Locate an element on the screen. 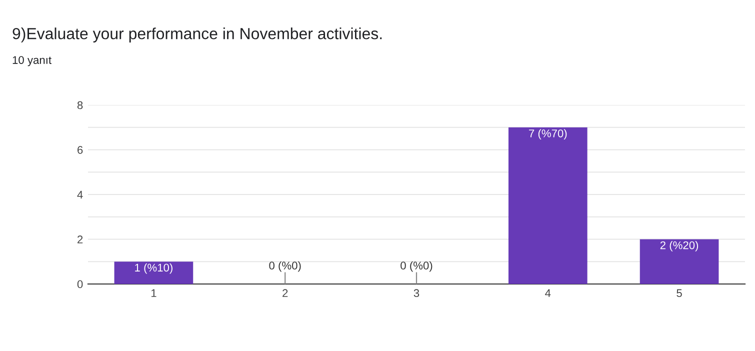 The image size is (755, 351). x-tick-label: 4 is located at coordinates (548, 293).